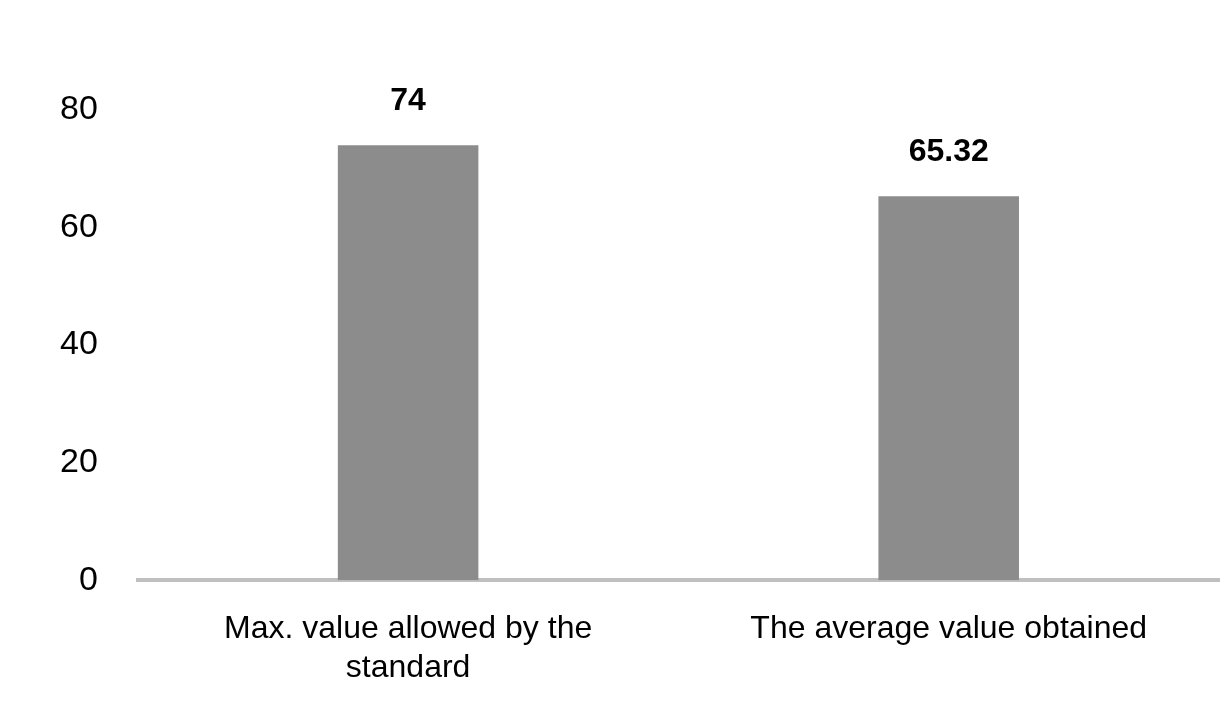  I want to click on y-tick-label: 60, so click(78, 224).